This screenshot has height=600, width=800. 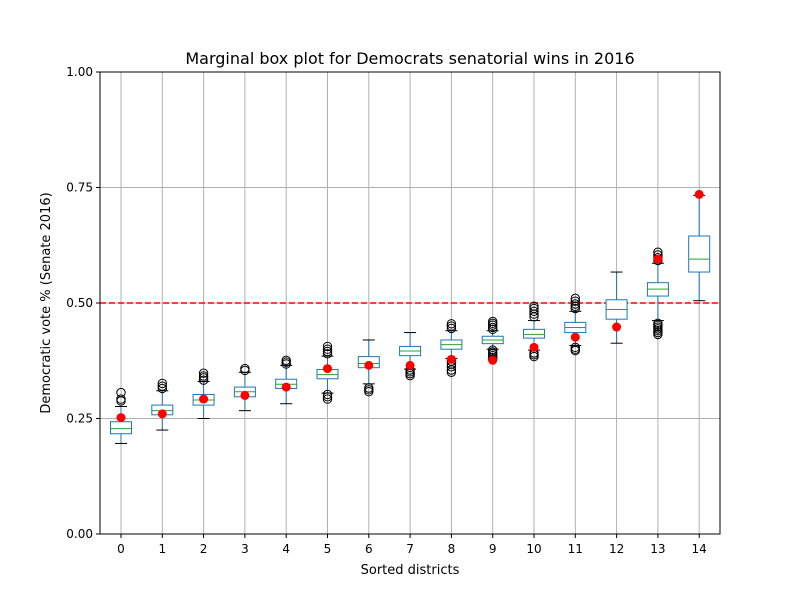 I want to click on x-tick-label: 2, so click(x=204, y=549).